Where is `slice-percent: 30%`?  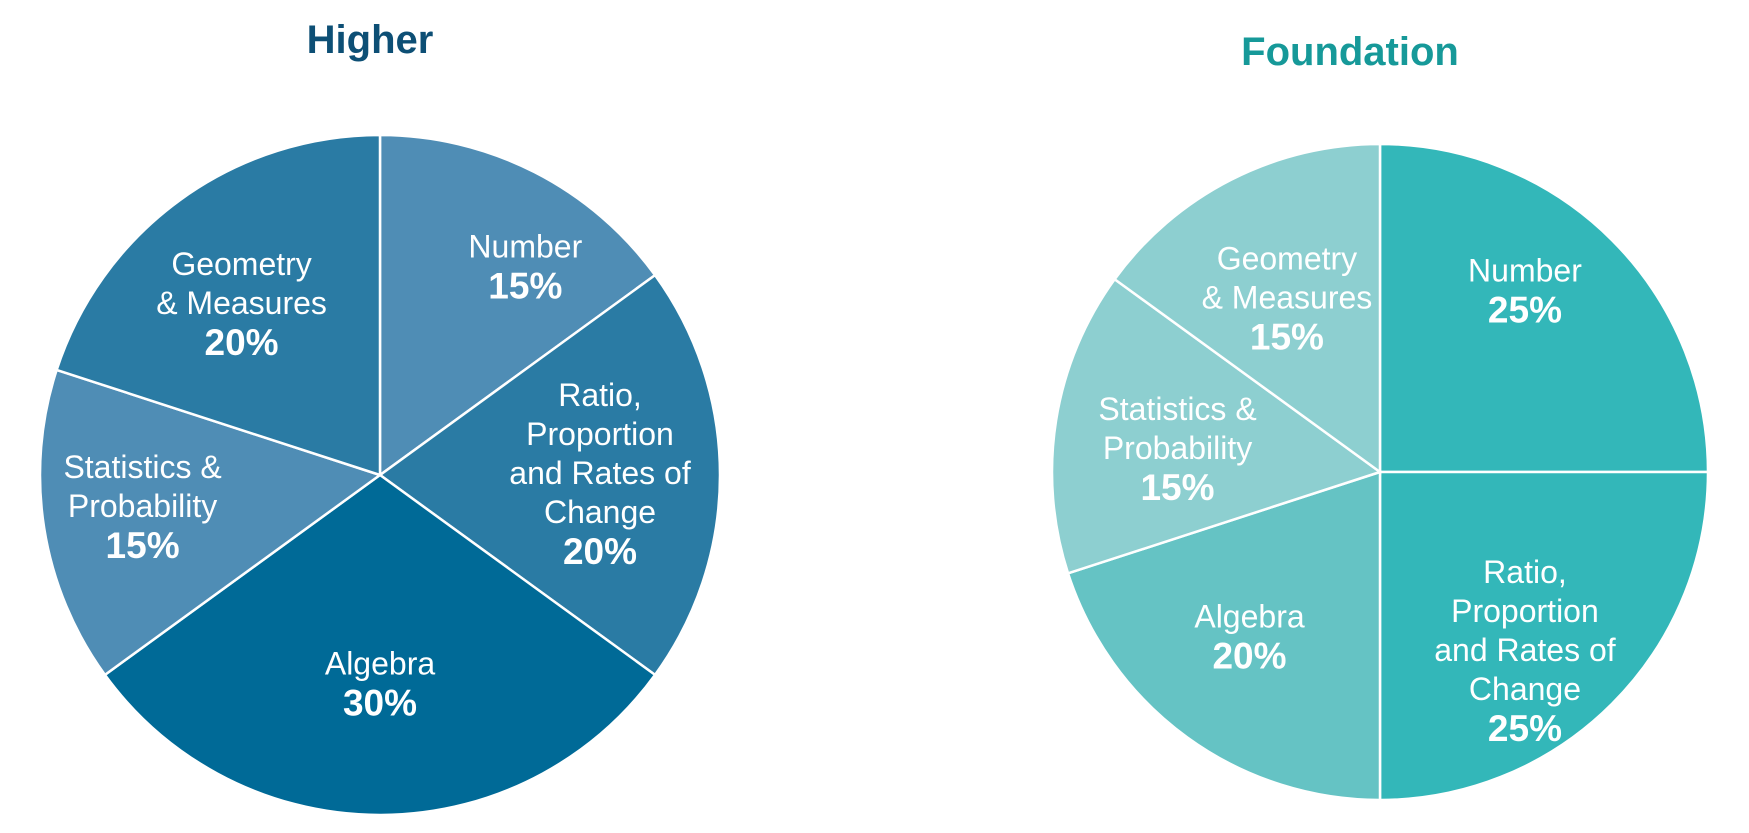 slice-percent: 30% is located at coordinates (380, 703).